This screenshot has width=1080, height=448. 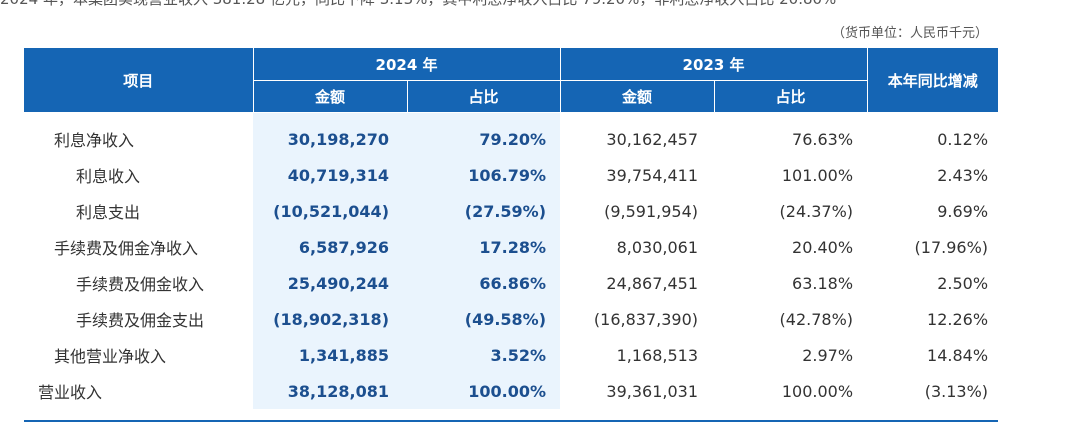 What do you see at coordinates (963, 211) in the screenshot?
I see `yoy-cell: 9.69%` at bounding box center [963, 211].